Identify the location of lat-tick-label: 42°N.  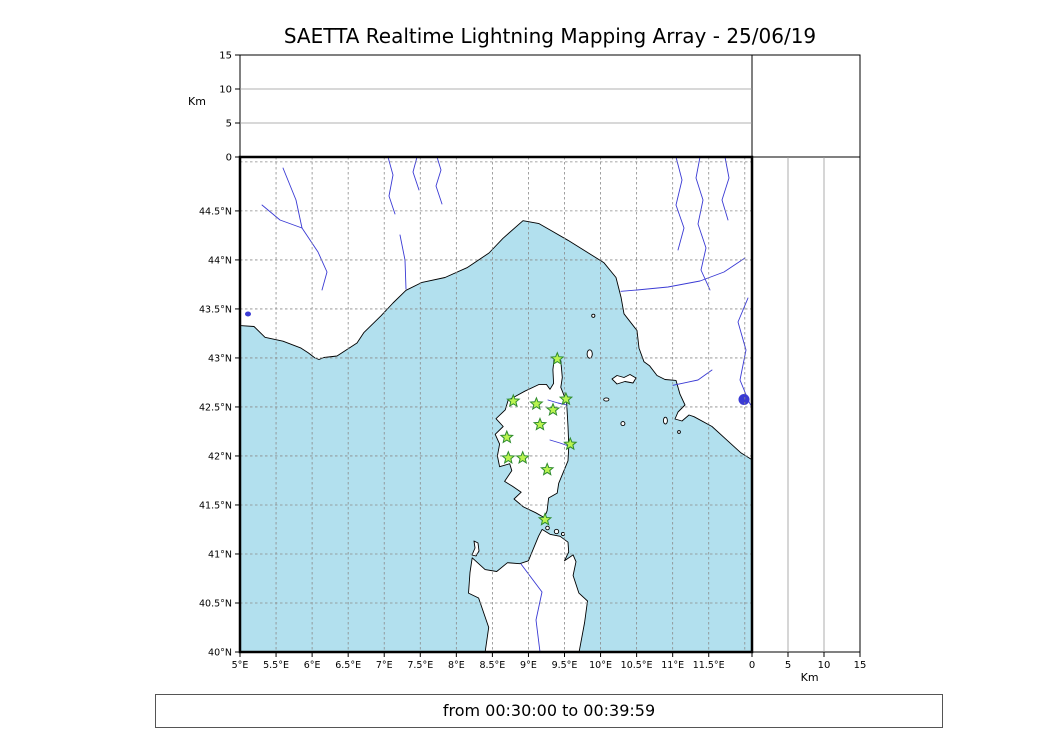
(220, 456).